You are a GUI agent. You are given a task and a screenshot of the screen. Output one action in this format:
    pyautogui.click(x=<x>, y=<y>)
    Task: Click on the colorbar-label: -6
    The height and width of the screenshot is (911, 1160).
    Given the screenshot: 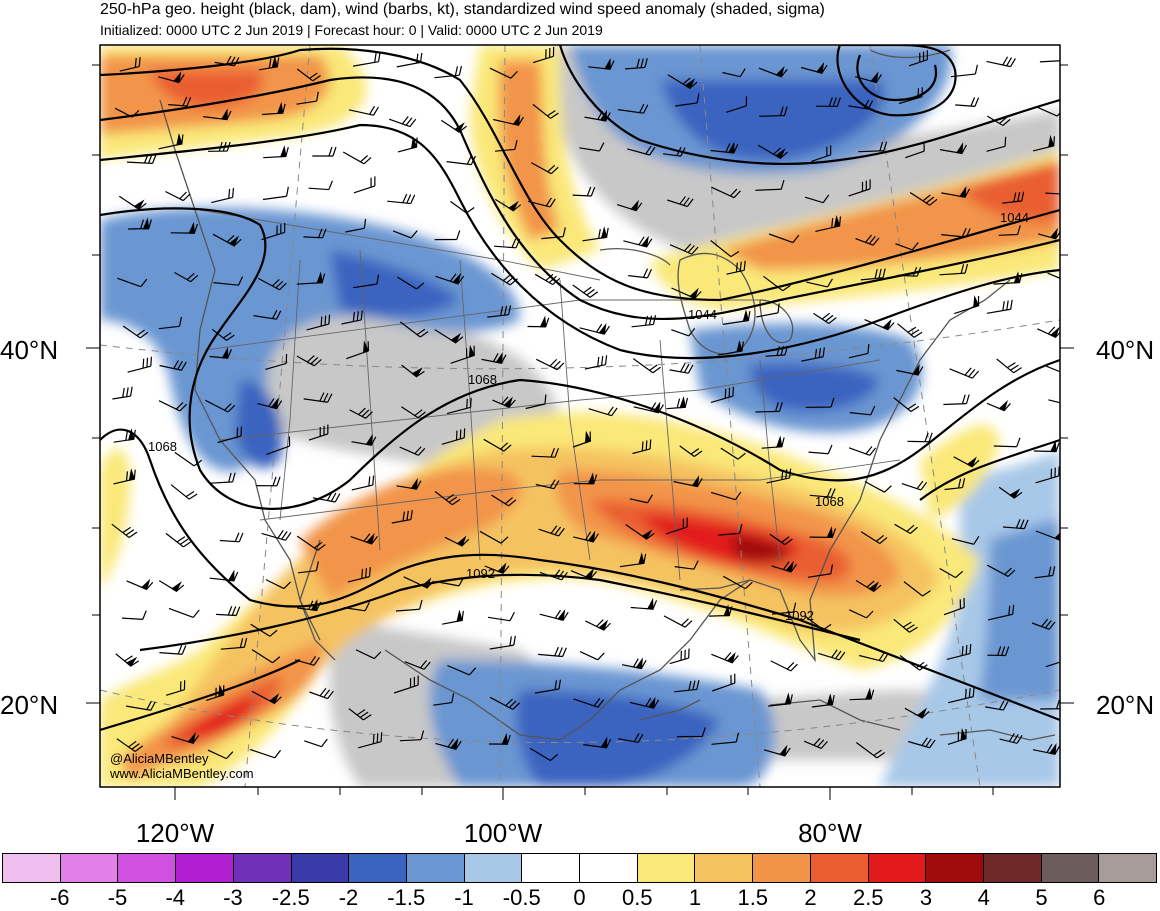 What is the action you would take?
    pyautogui.click(x=59, y=897)
    